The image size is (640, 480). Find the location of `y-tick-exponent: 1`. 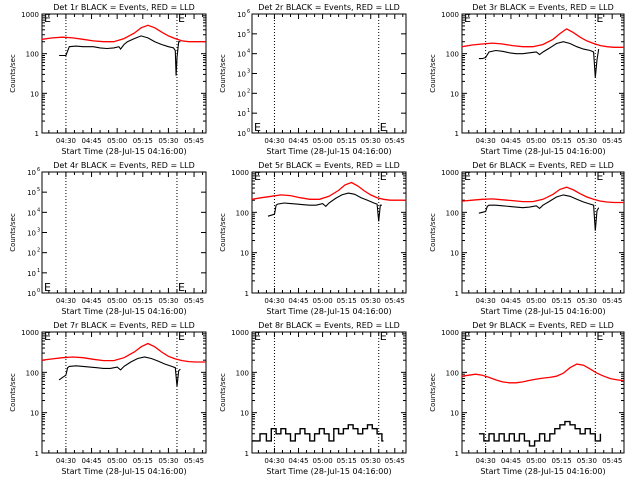

y-tick-exponent: 1 is located at coordinates (248, 111).